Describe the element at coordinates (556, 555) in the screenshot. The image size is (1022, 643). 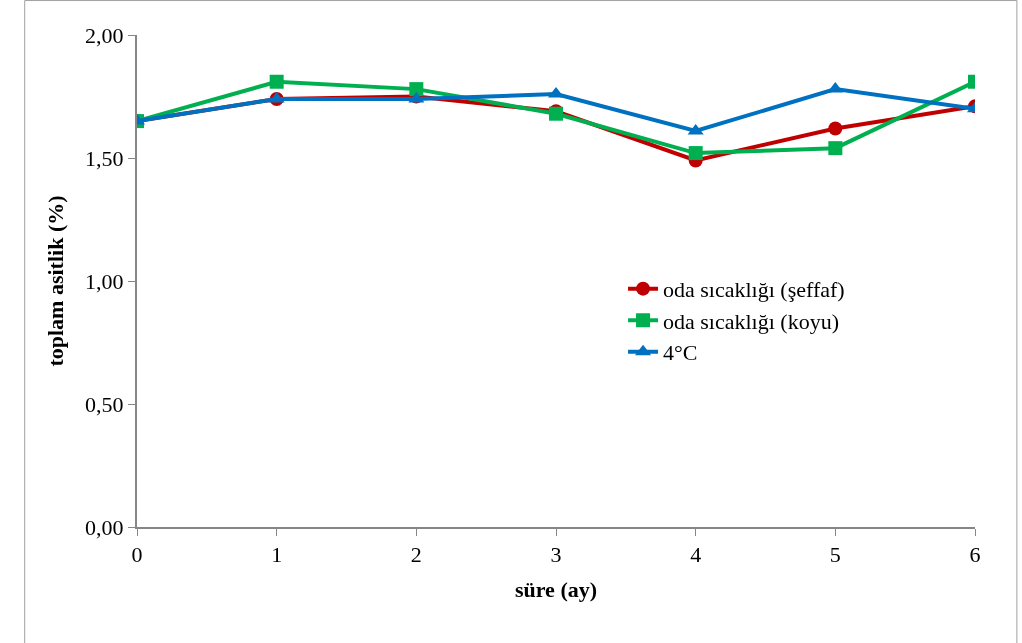
I see `x-tick-label: 3` at that location.